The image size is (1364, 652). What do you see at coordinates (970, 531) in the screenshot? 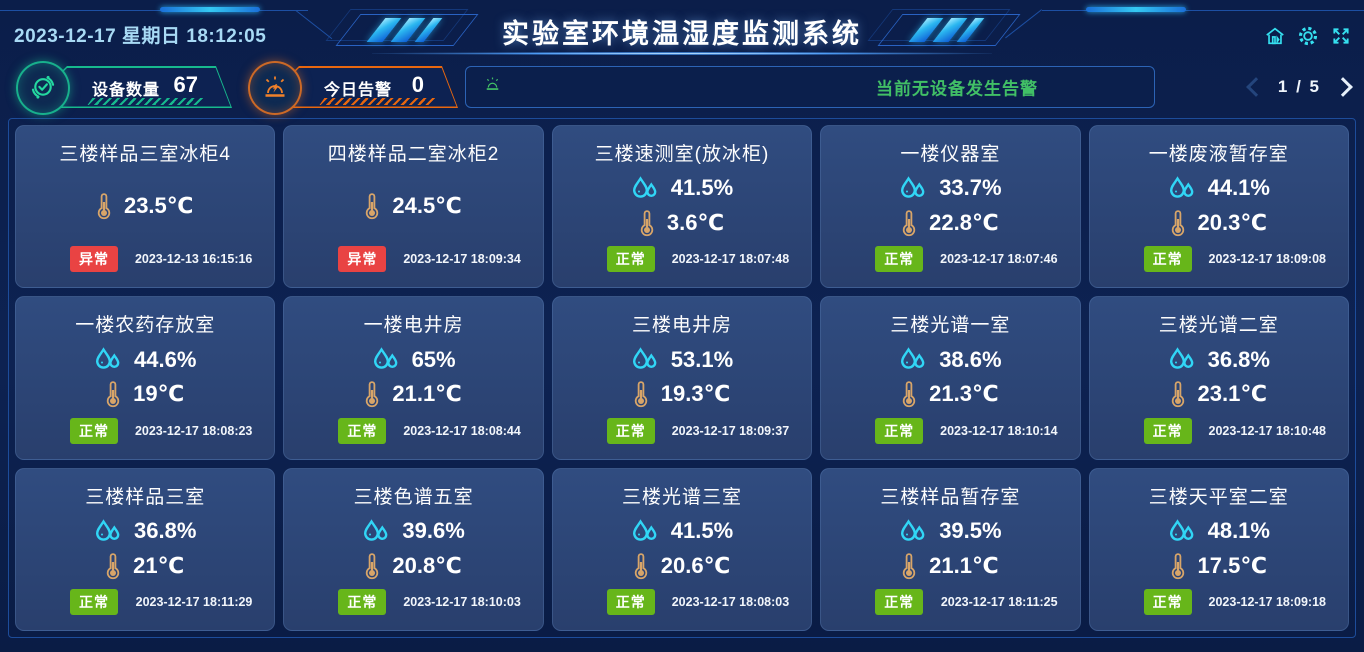
I see `humidity-value: 39.5%` at bounding box center [970, 531].